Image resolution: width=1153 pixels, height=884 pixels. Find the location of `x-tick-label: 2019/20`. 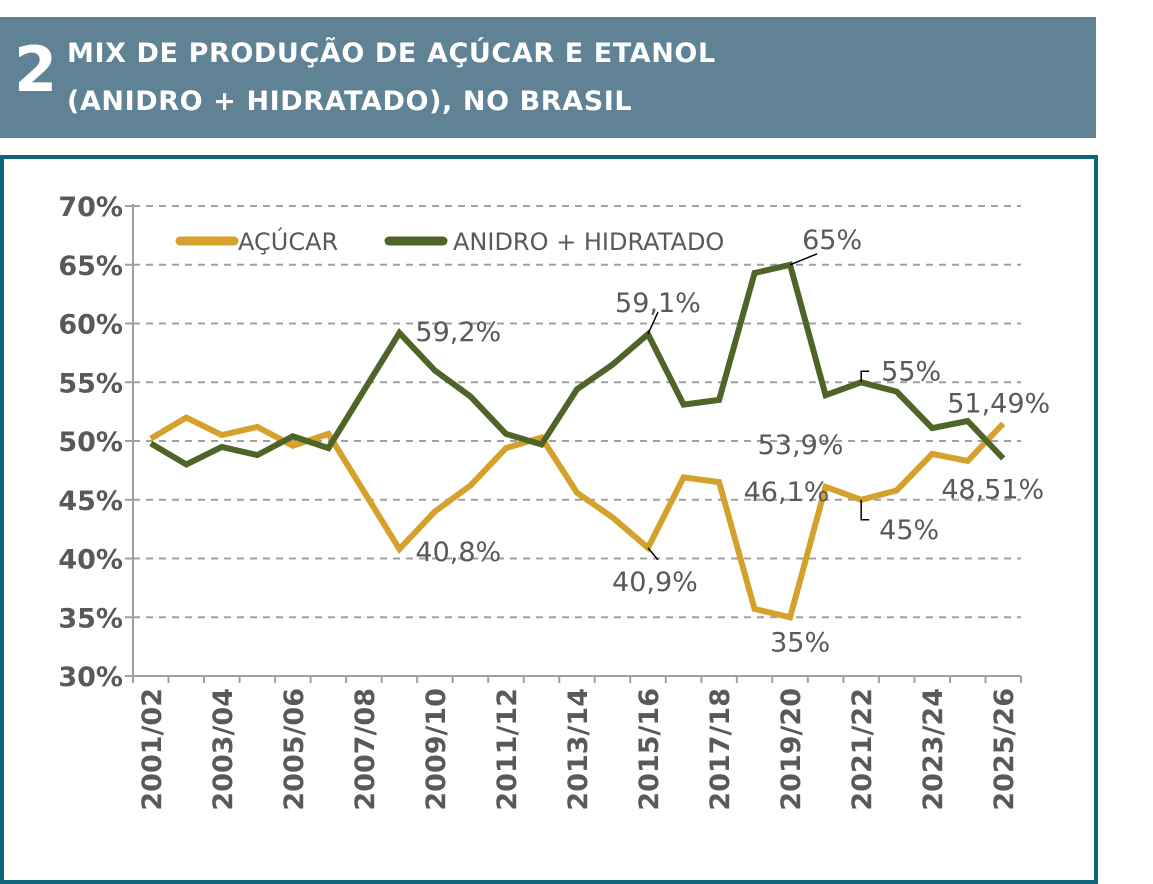

x-tick-label: 2019/20 is located at coordinates (791, 749).